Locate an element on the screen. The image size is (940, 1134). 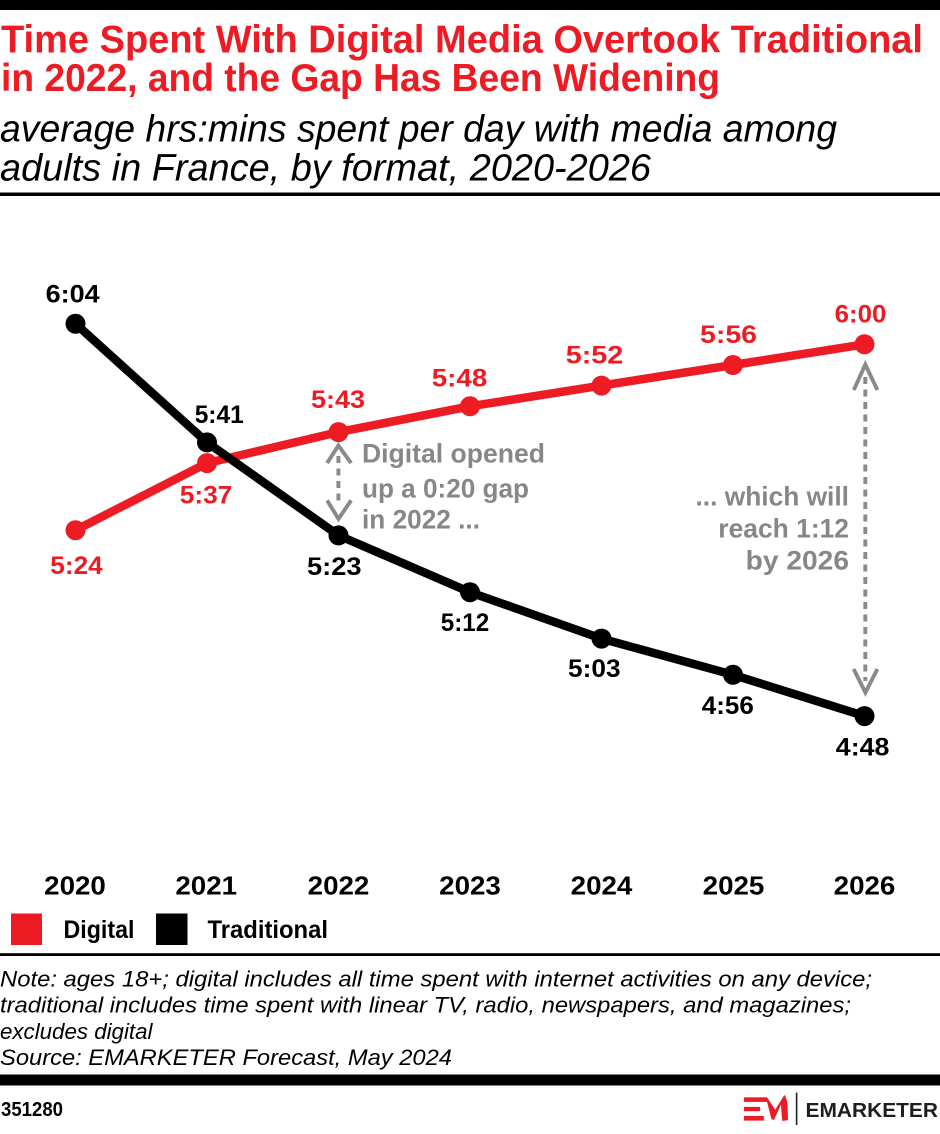
svg-text: 2024 is located at coordinates (602, 885).